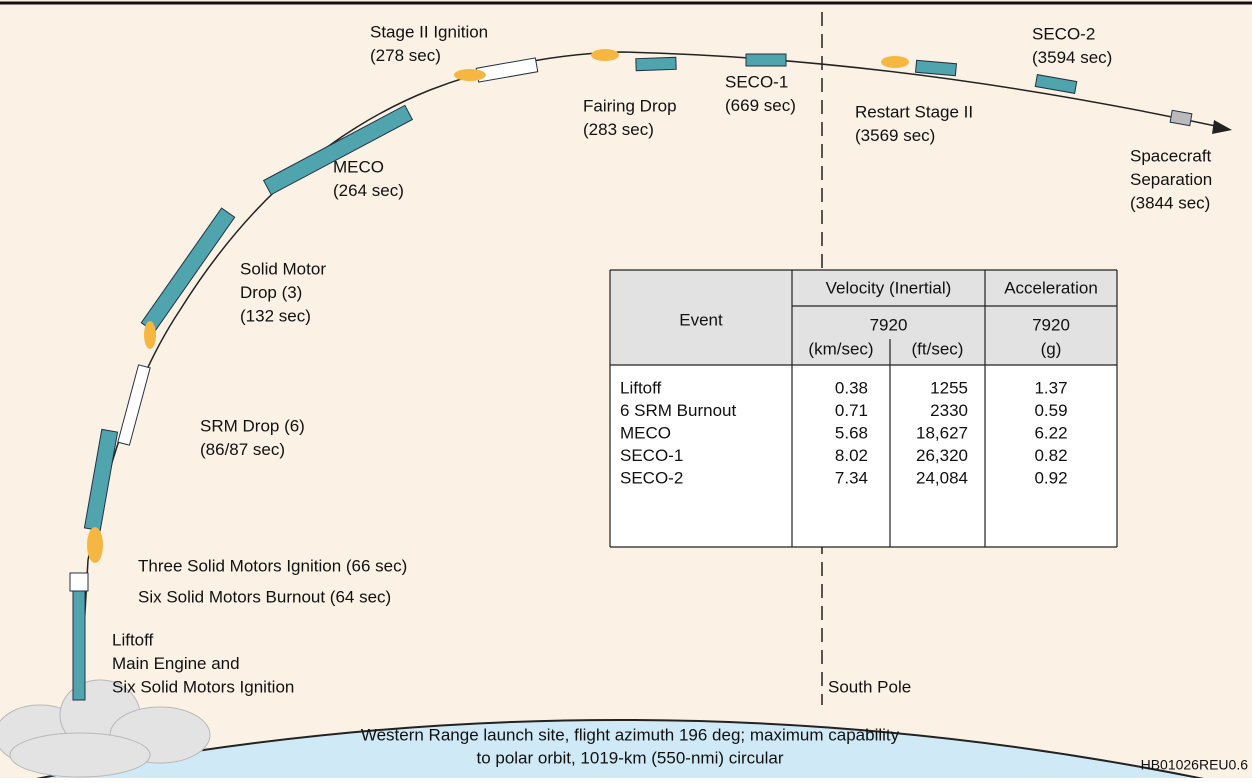 This screenshot has height=783, width=1252. What do you see at coordinates (252, 425) in the screenshot?
I see `event-label: SRM Drop (6)` at bounding box center [252, 425].